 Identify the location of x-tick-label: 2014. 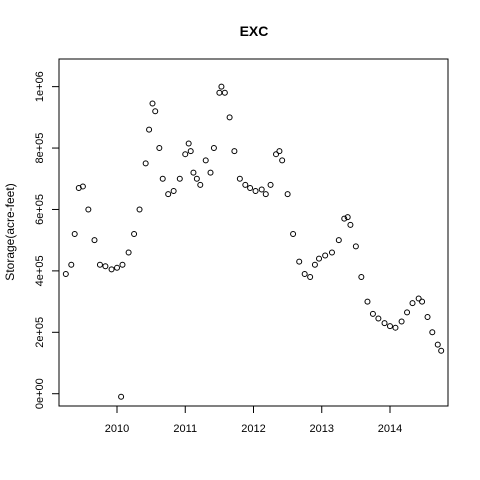
(390, 429).